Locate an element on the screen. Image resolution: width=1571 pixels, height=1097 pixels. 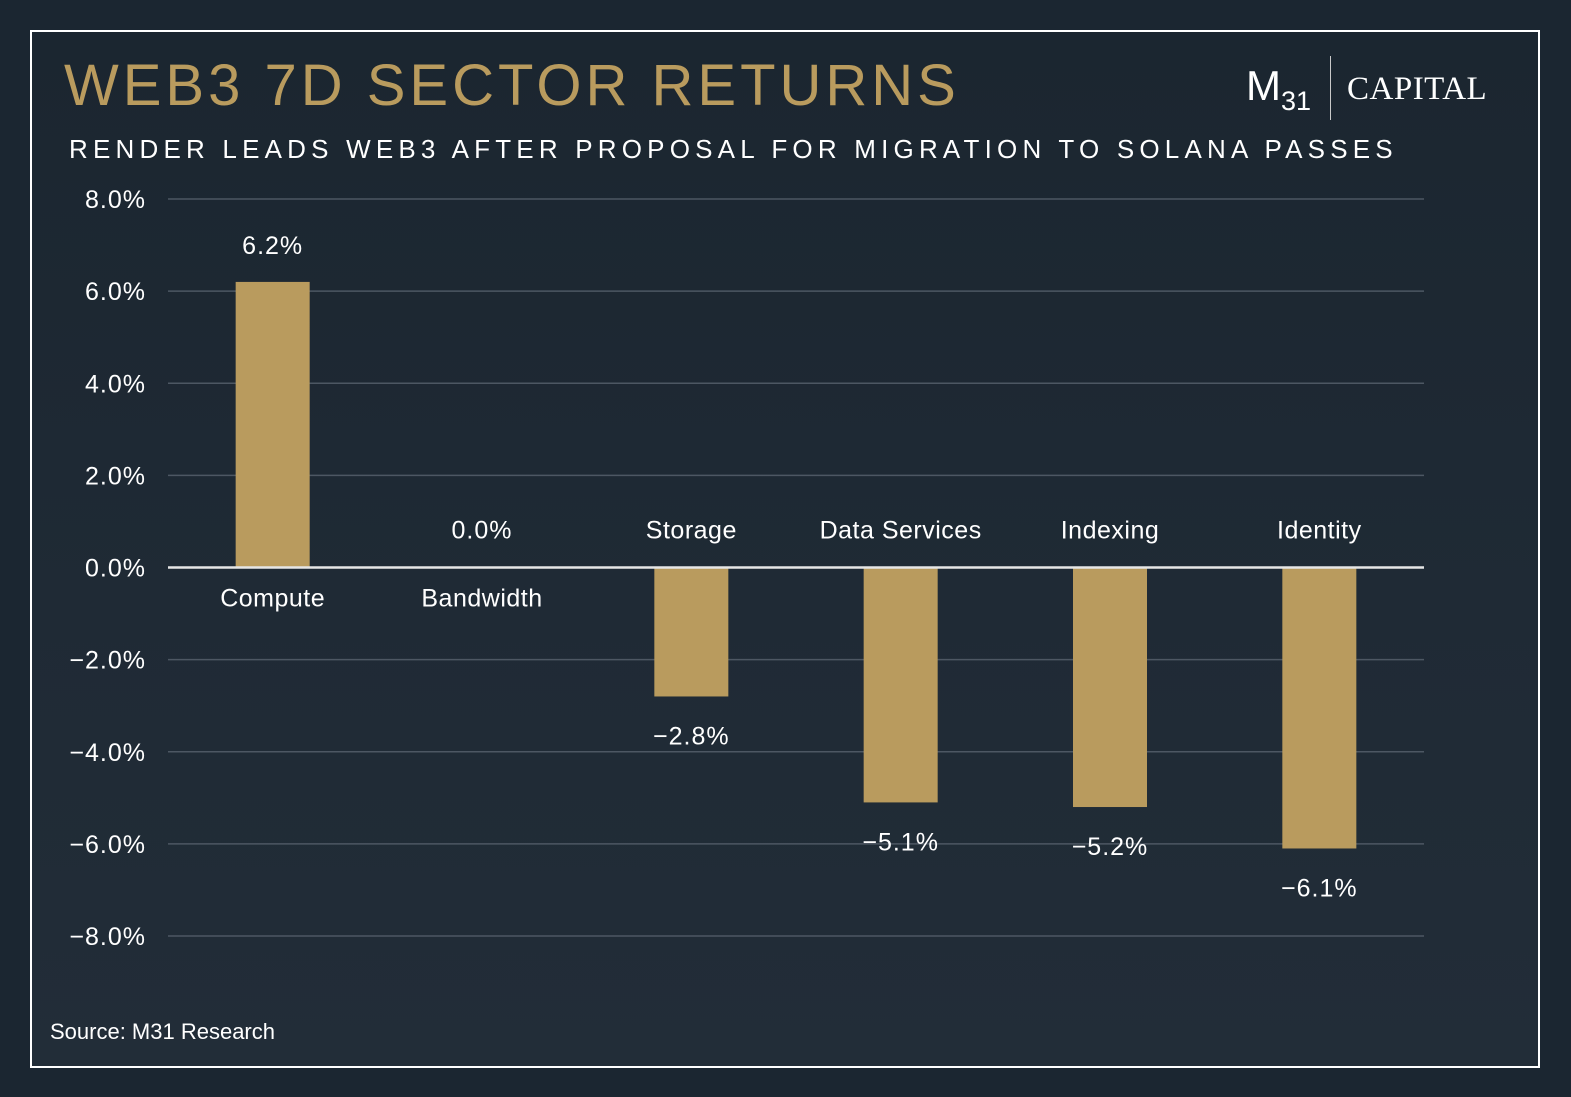
data-label: −5.1% is located at coordinates (900, 842).